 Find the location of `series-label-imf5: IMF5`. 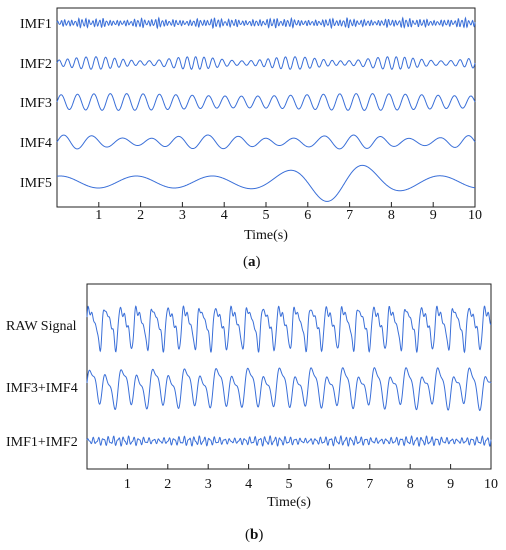

series-label-imf5: IMF5 is located at coordinates (36, 183).